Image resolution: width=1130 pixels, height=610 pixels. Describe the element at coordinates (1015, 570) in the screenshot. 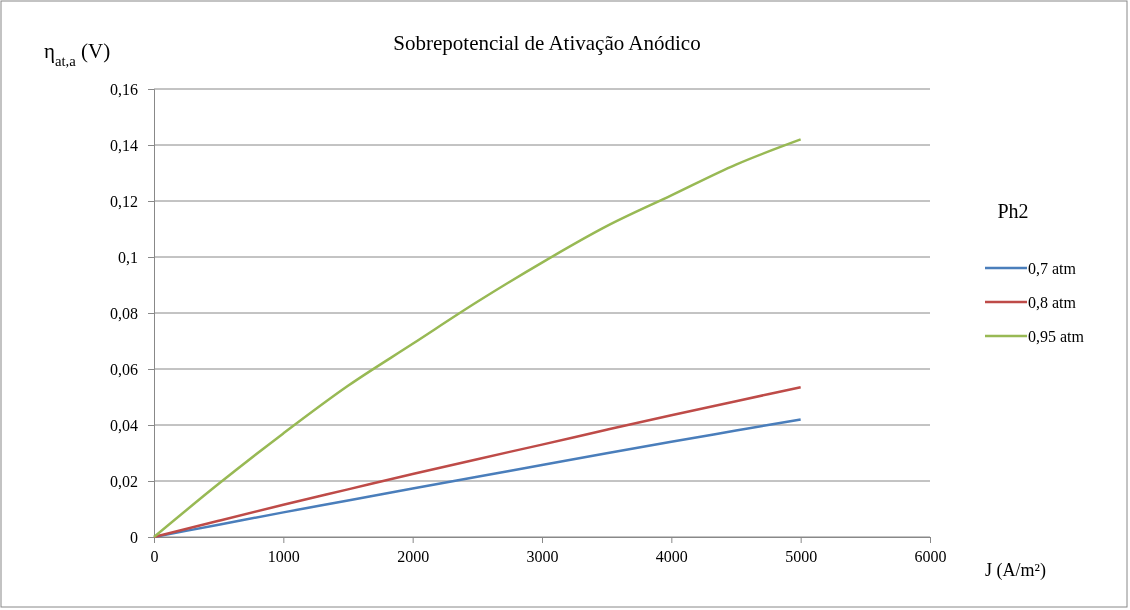

I see `x-axis-title: J (A/m²)` at that location.